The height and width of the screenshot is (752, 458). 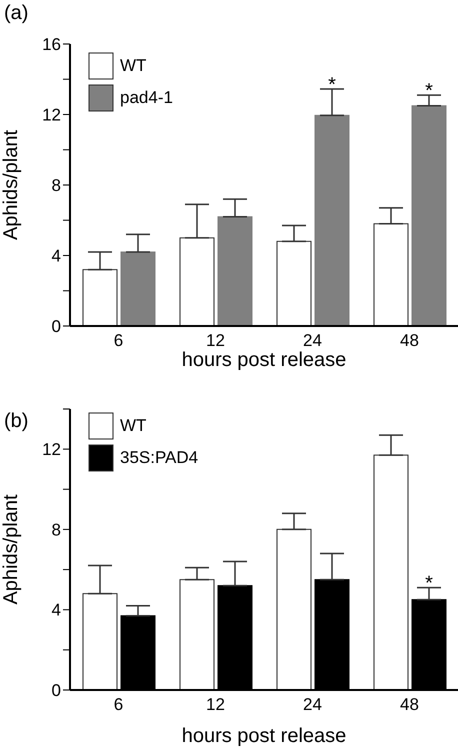 I want to click on chart-title: (a), so click(x=16, y=13).